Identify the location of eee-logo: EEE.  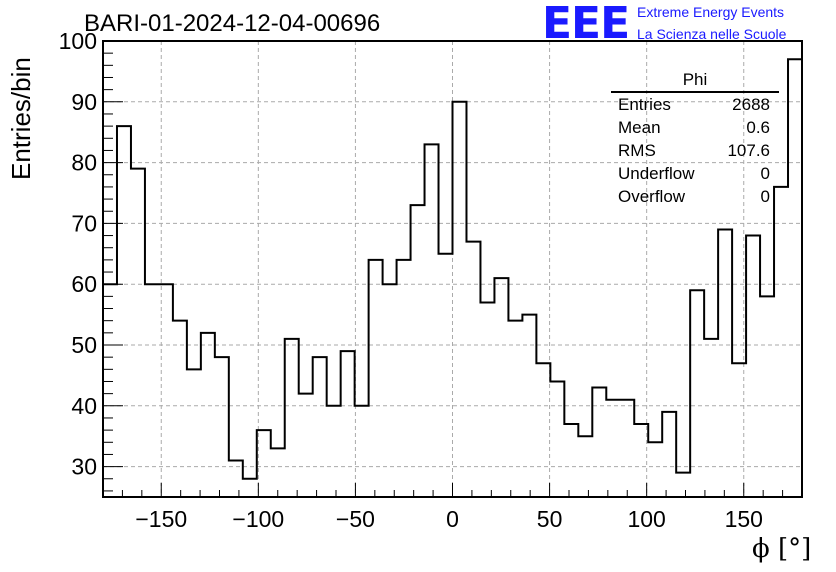
(586, 24).